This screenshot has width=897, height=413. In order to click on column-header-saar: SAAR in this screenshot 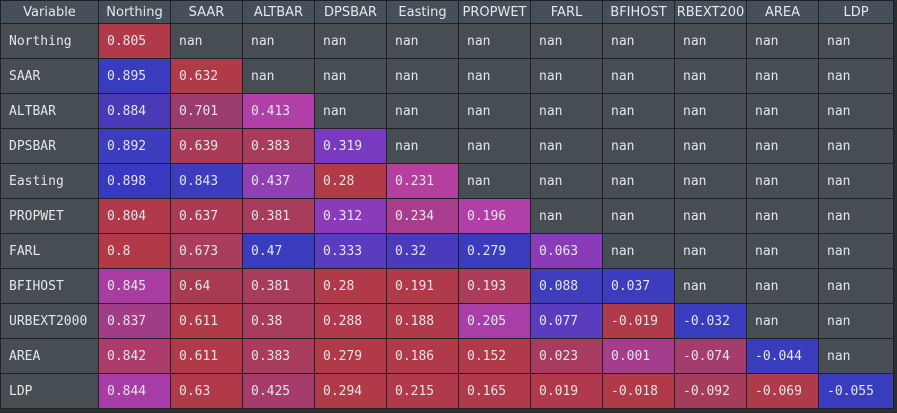, I will do `click(206, 12)`.